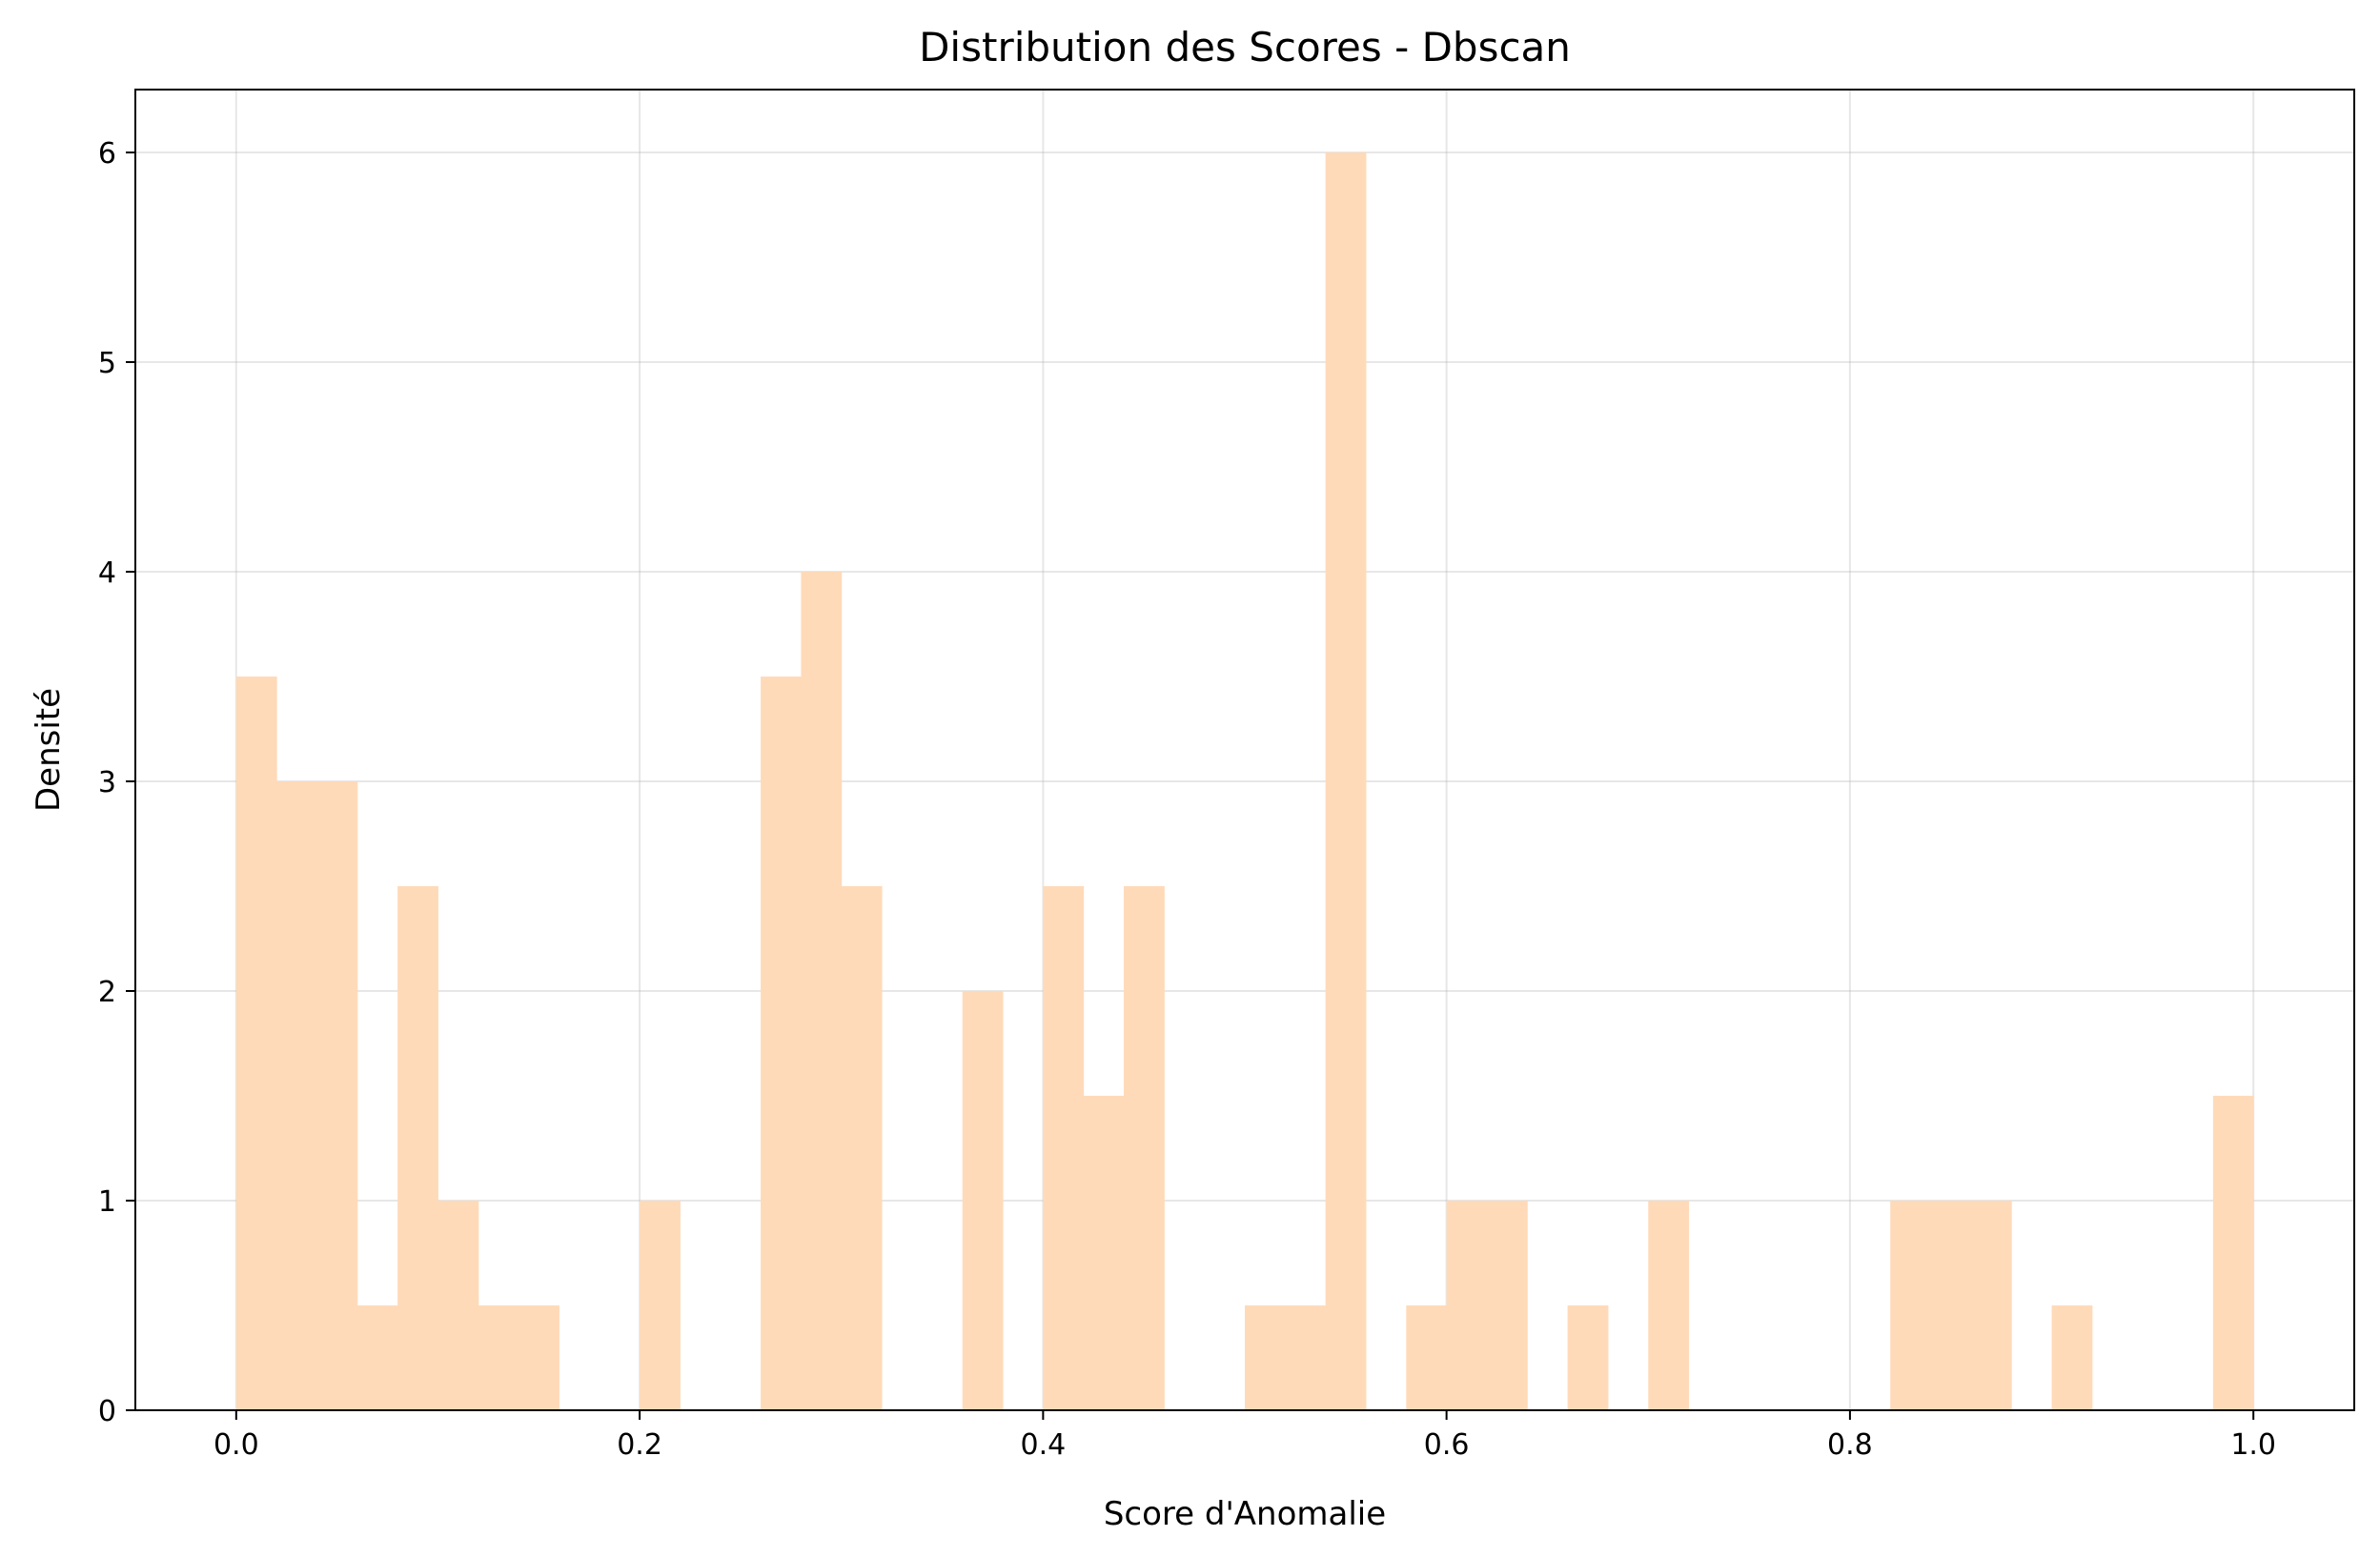 The width and height of the screenshot is (2380, 1557). Describe the element at coordinates (1245, 1436) in the screenshot. I see `x-axis-ticks: 0.0 0.2 0.4 0.6 0.8 1.0` at that location.